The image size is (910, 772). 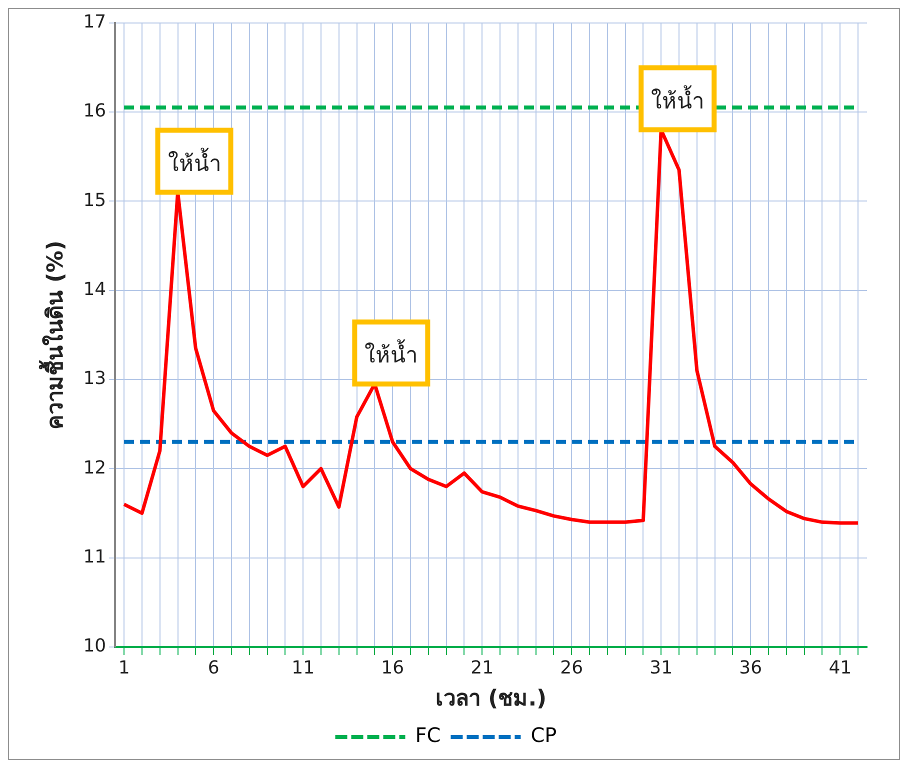 What do you see at coordinates (94, 379) in the screenshot?
I see `y-tick-label: 13` at bounding box center [94, 379].